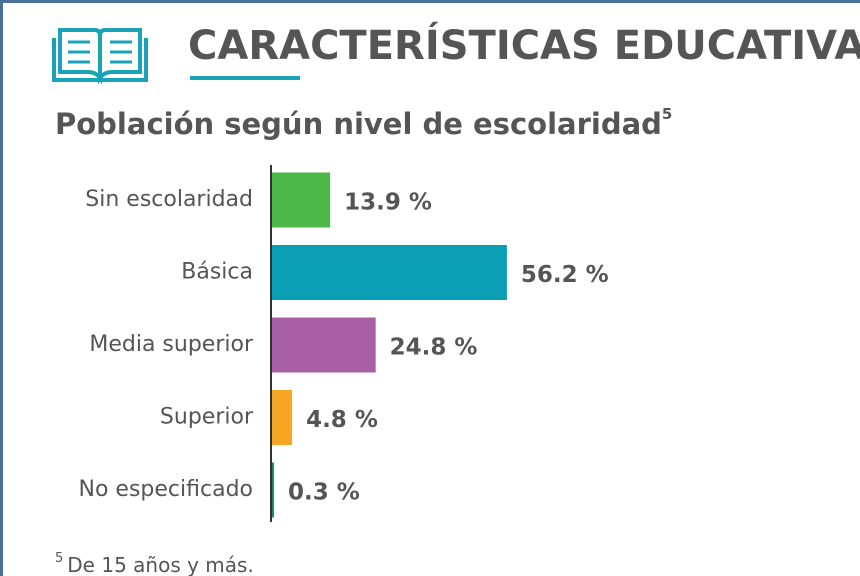 This screenshot has height=576, width=860. What do you see at coordinates (207, 417) in the screenshot?
I see `category-label: Superior` at bounding box center [207, 417].